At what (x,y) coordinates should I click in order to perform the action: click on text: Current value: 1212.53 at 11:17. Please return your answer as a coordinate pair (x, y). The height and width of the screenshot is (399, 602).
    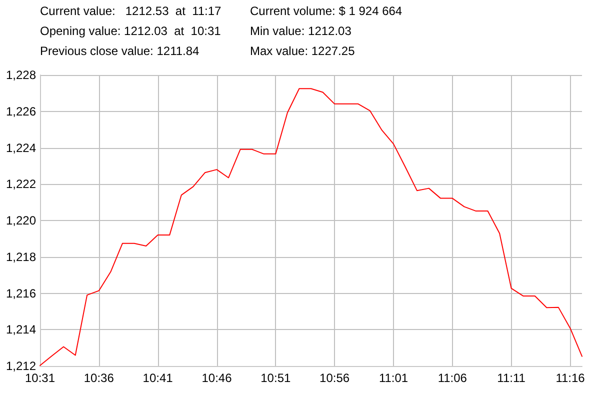
    Looking at the image, I should click on (131, 11).